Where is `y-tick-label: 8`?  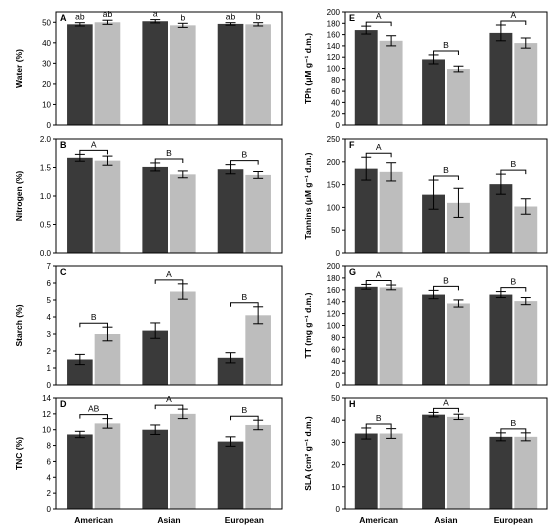 y-tick-label: 8 is located at coordinates (49, 446).